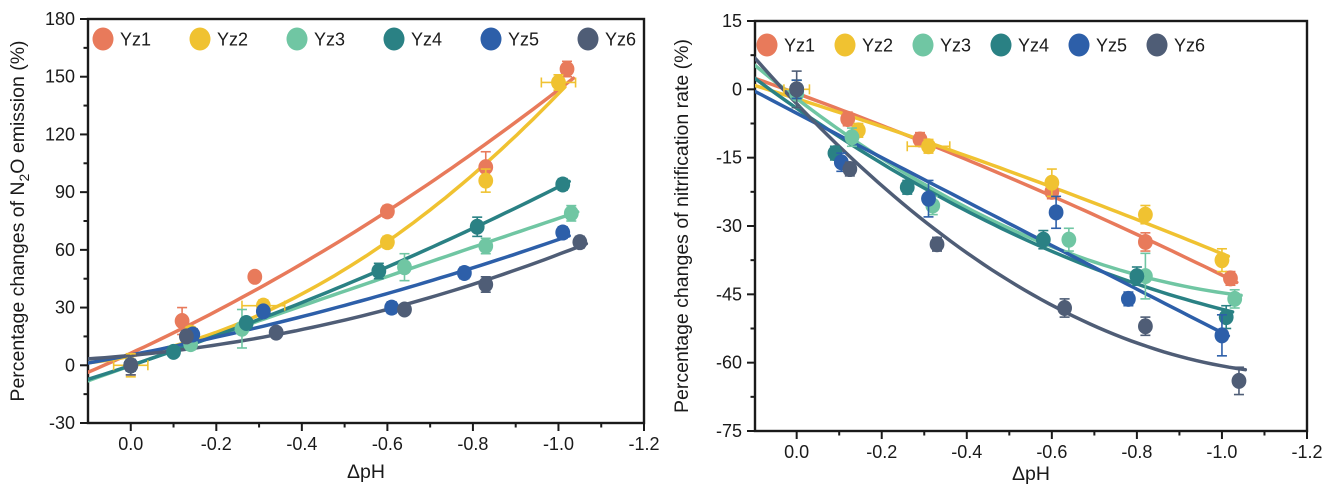 The image size is (1333, 494). Describe the element at coordinates (729, 431) in the screenshot. I see `y-tick-label: -75` at that location.